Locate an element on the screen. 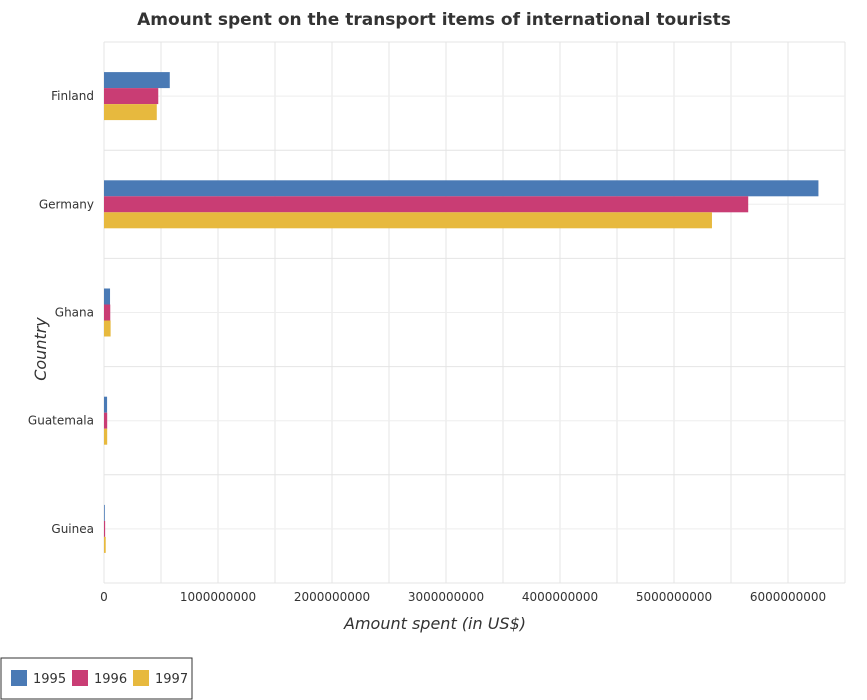 The image size is (867, 700). legend-label-1996: 1996 is located at coordinates (110, 679).